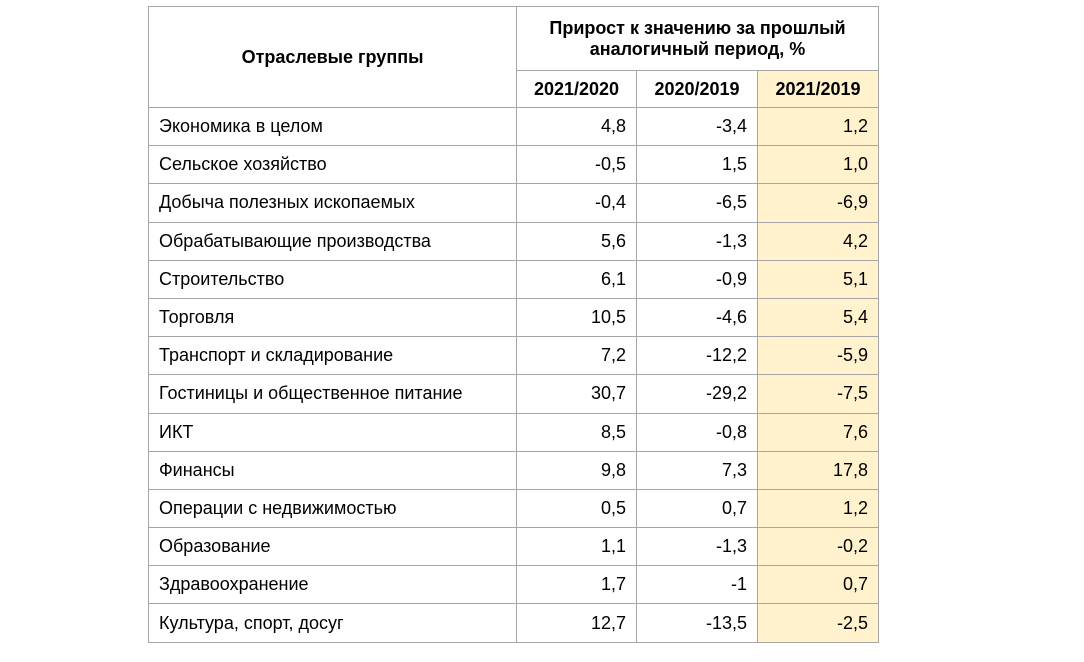  I want to click on group-name: Строительство, so click(332, 279).